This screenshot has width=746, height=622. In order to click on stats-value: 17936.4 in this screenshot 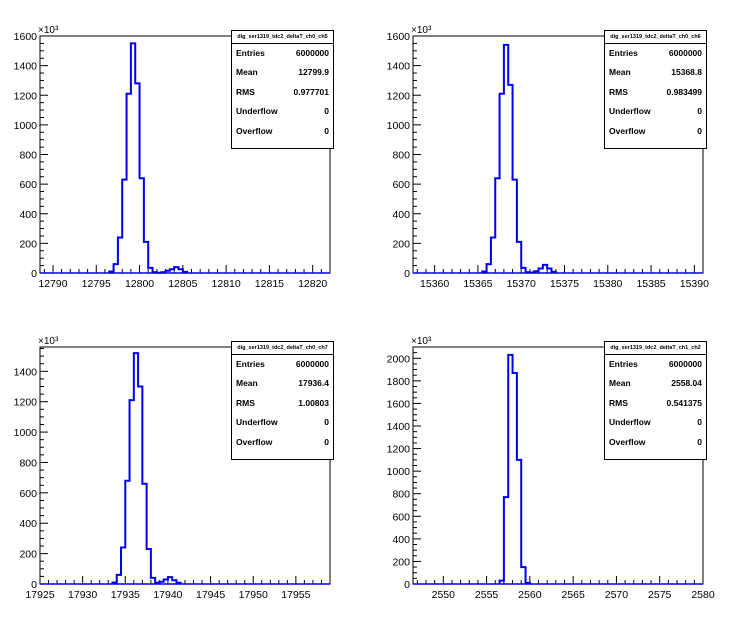, I will do `click(313, 383)`.